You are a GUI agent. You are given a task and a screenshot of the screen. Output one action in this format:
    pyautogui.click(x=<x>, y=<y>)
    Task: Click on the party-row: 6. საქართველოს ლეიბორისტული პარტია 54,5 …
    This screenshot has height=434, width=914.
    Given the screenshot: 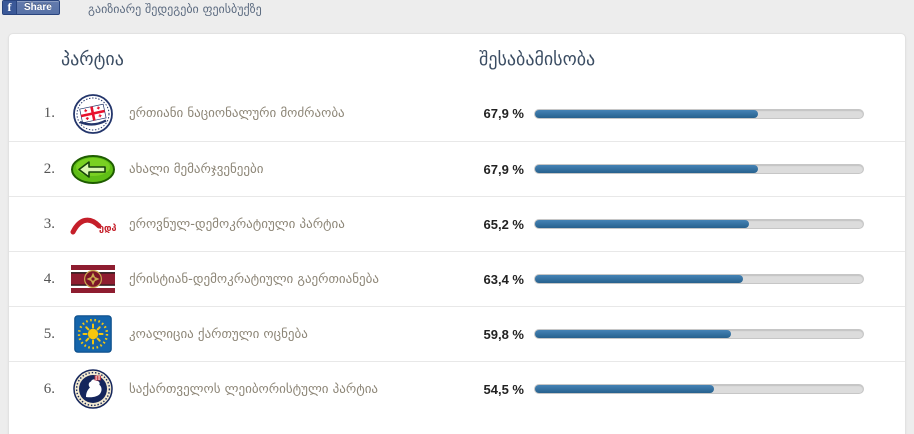 What is the action you would take?
    pyautogui.click(x=457, y=388)
    